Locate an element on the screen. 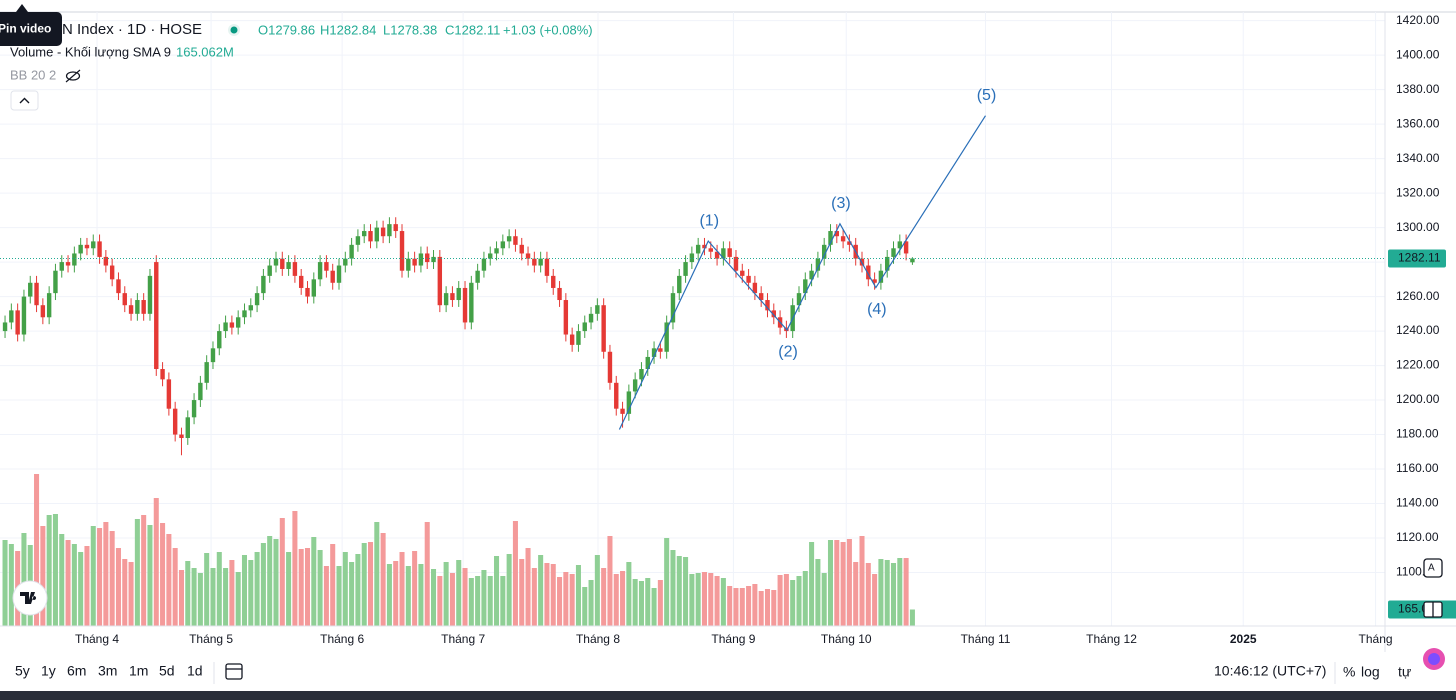  last-price-tag is located at coordinates (1417, 258).